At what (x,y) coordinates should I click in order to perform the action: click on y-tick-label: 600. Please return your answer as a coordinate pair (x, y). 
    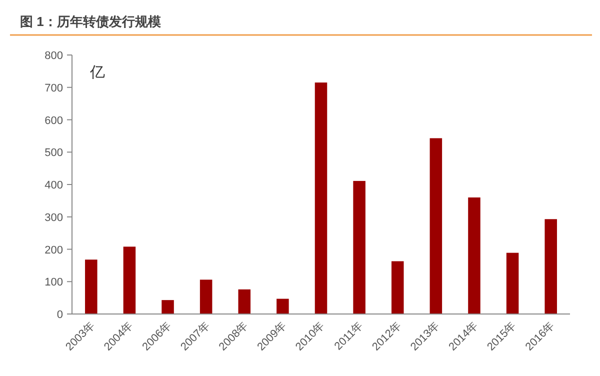
    Looking at the image, I should click on (53, 120).